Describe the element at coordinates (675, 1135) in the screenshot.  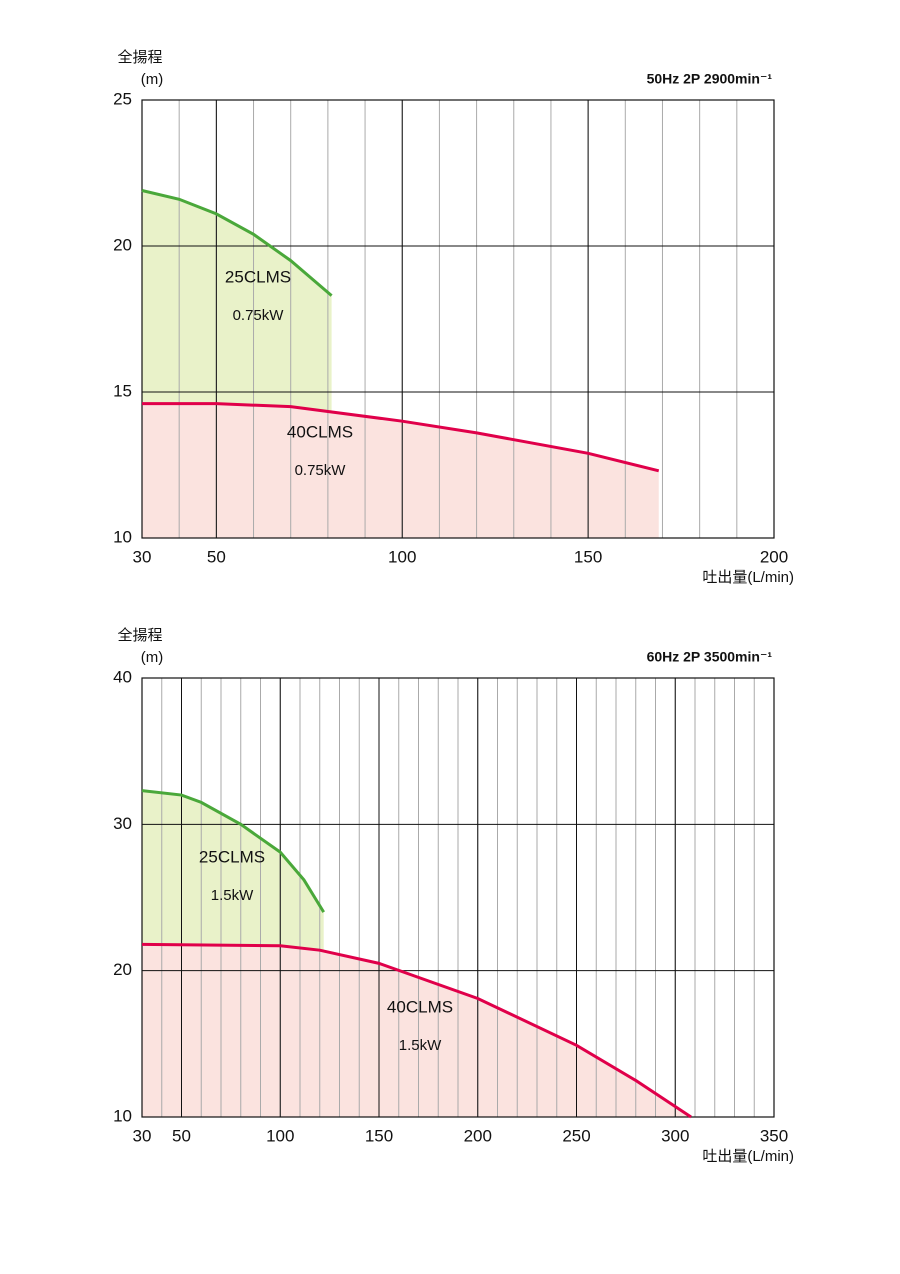
I see `x-tick-label: 300` at that location.